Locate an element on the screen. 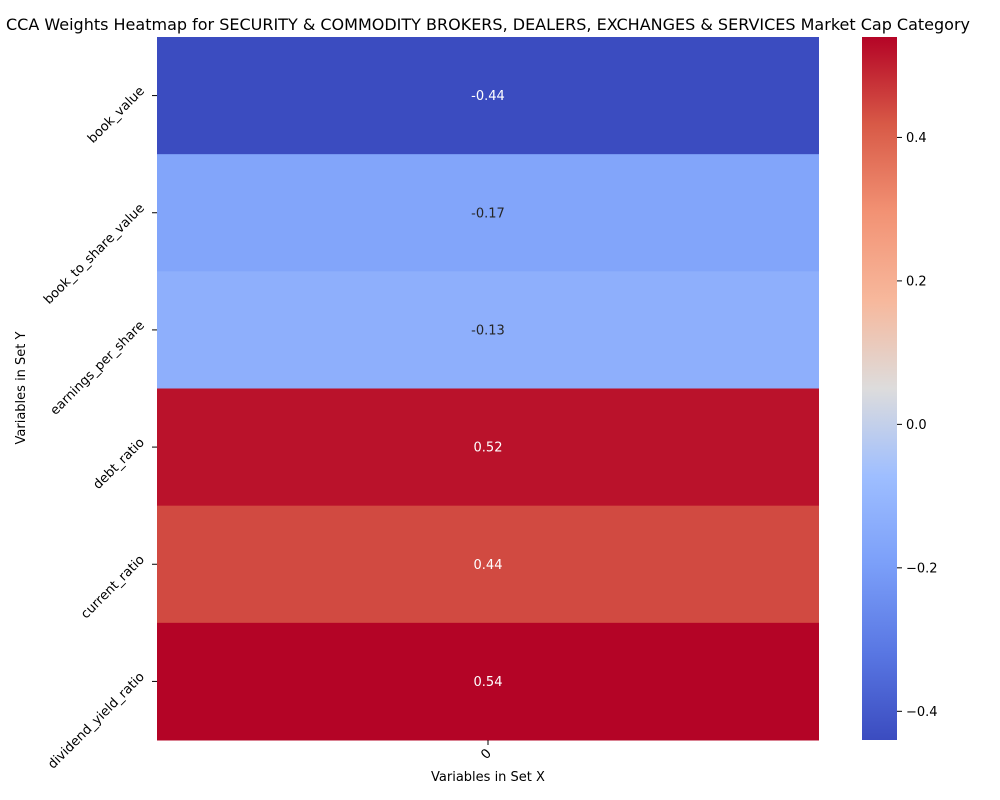 The height and width of the screenshot is (800, 1000). y-tick-label: earnings_per_share is located at coordinates (98, 368).